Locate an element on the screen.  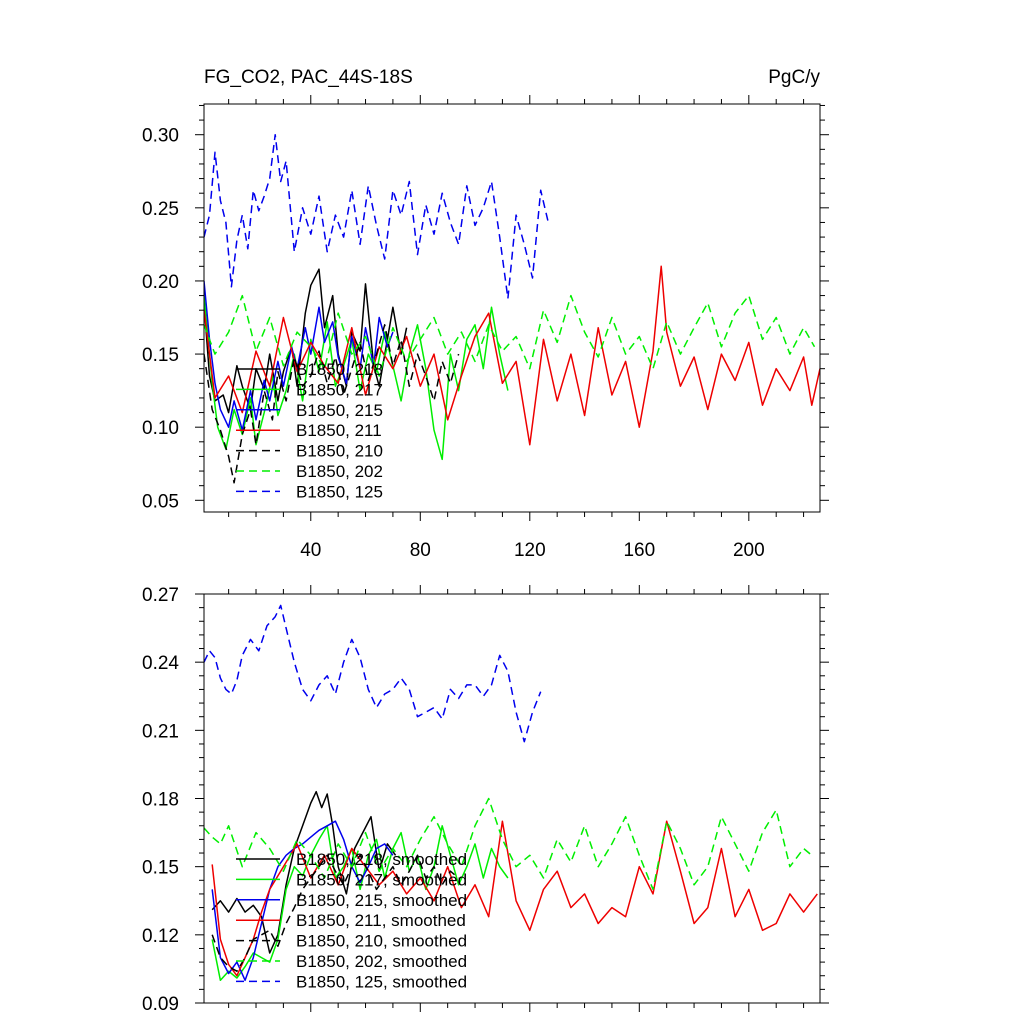
bottom-y-tick-label: 0.15 is located at coordinates (160, 868).